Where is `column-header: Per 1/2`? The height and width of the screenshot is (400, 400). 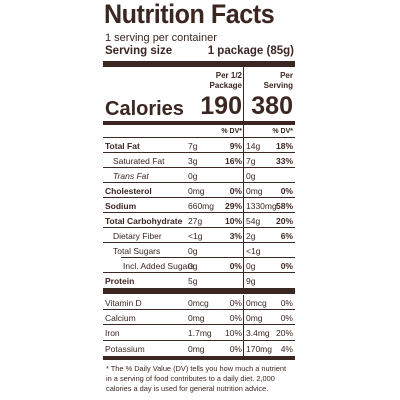 column-header: Per 1/2 is located at coordinates (228, 75).